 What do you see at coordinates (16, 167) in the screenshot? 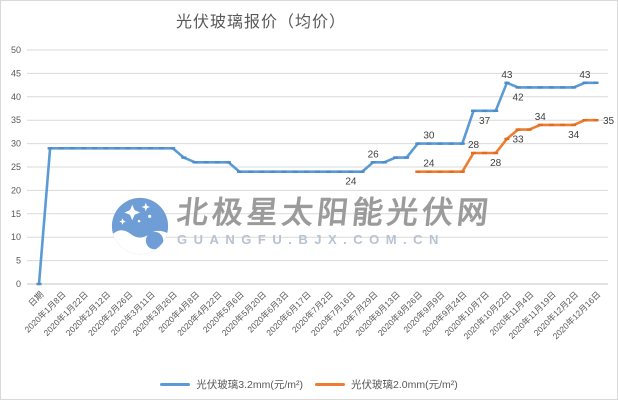
I see `y-axis-label: 25` at bounding box center [16, 167].